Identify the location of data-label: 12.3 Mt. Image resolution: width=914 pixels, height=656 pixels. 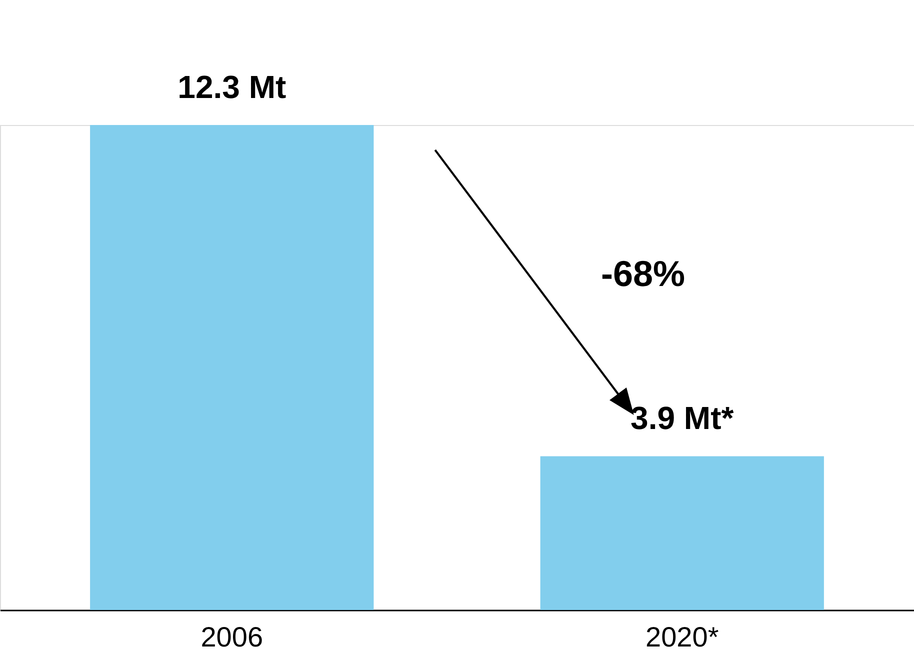
(232, 87).